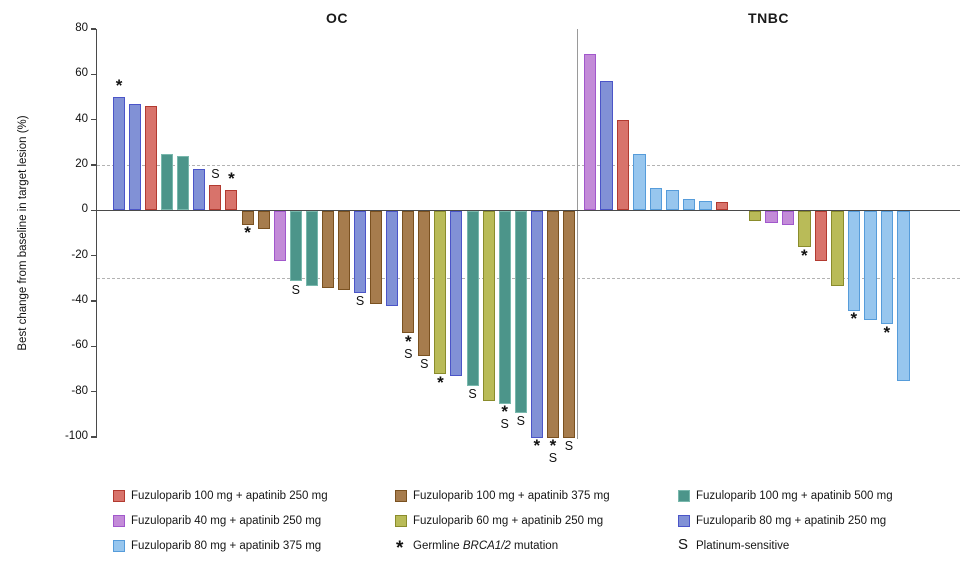 This screenshot has height=578, width=976. I want to click on legend-label-fz80_ap375: Fuzuloparib 80 mg + apatinib 375 mg, so click(226, 546).